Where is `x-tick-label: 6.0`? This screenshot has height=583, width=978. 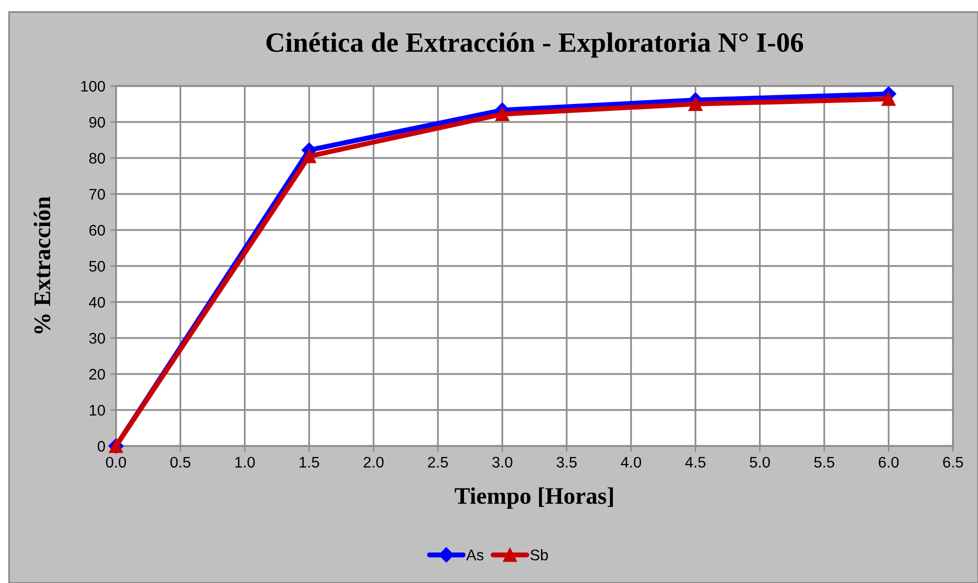 x-tick-label: 6.0 is located at coordinates (888, 462).